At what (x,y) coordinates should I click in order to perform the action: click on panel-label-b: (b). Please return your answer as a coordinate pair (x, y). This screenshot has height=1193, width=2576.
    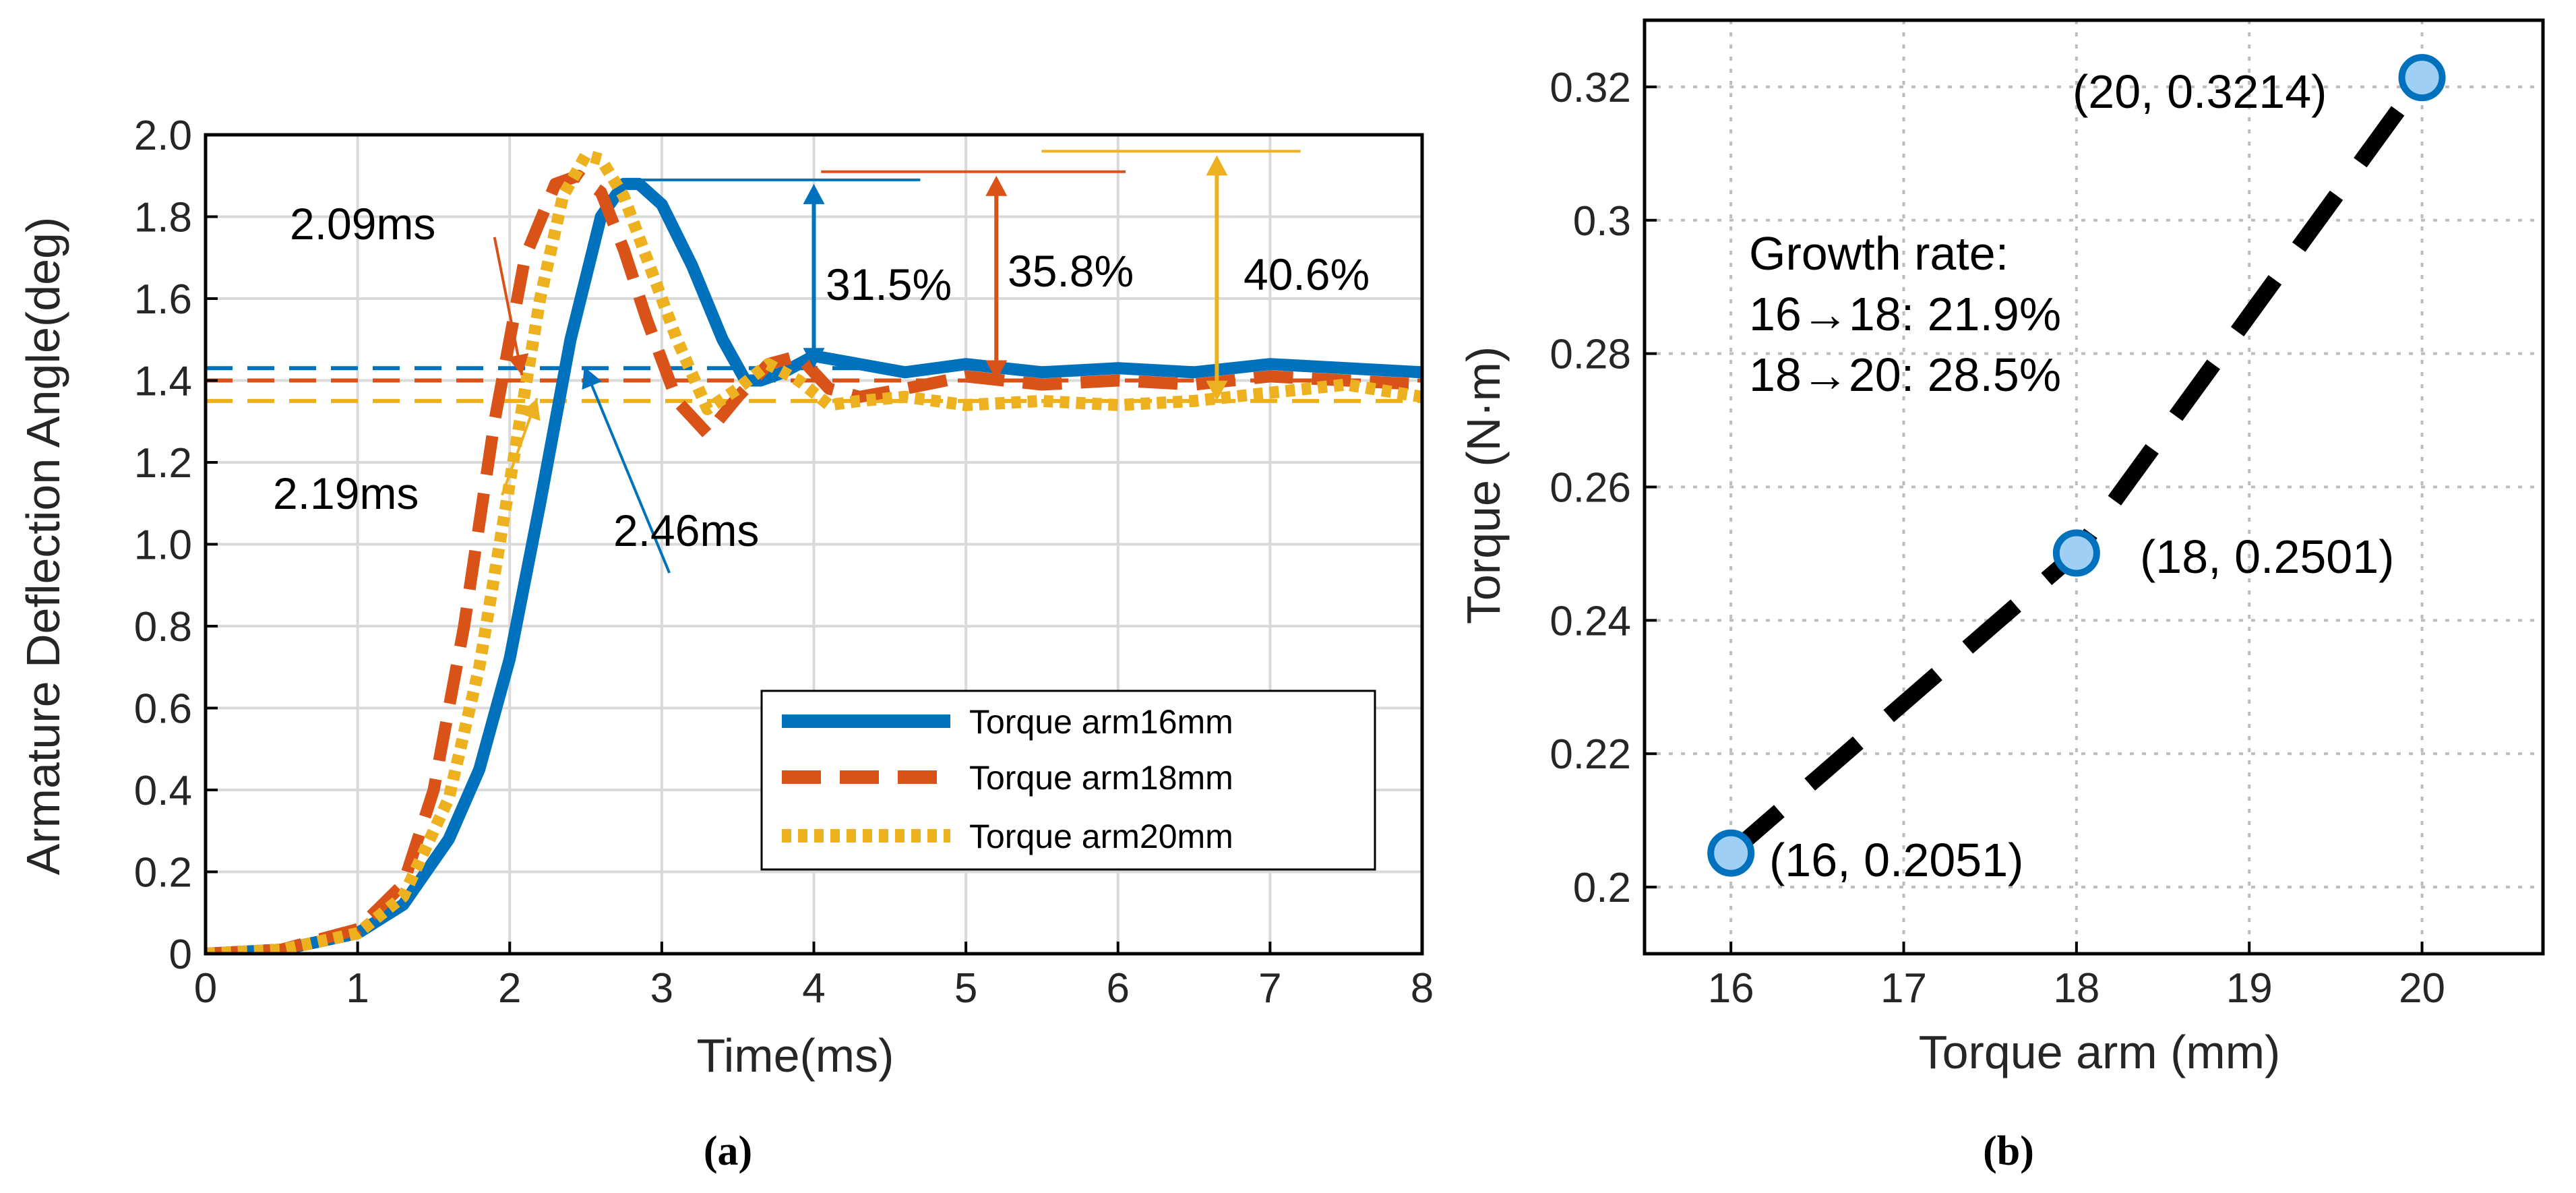
    Looking at the image, I should click on (2009, 1151).